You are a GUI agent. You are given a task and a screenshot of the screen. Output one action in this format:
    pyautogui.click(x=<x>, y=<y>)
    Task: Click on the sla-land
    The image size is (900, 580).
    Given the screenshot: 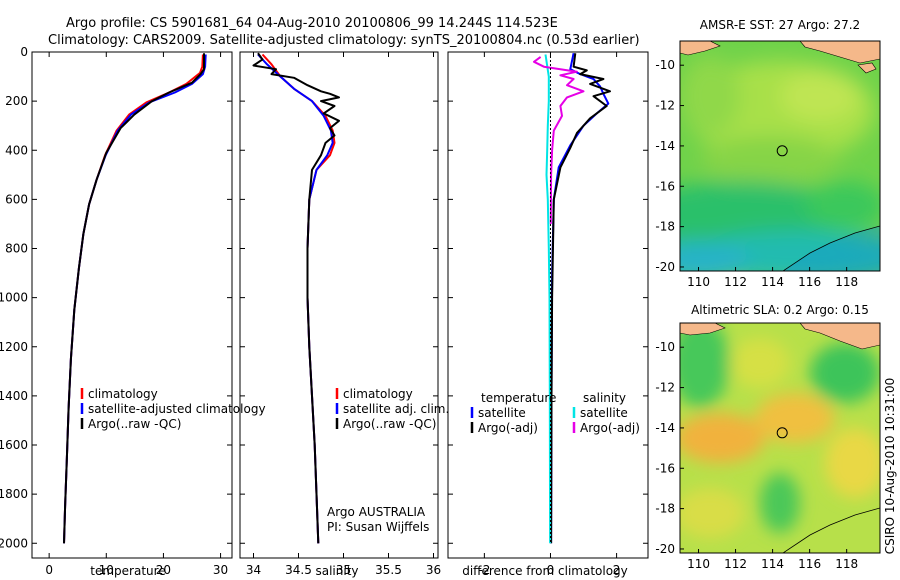 What is the action you would take?
    pyautogui.click(x=780, y=438)
    